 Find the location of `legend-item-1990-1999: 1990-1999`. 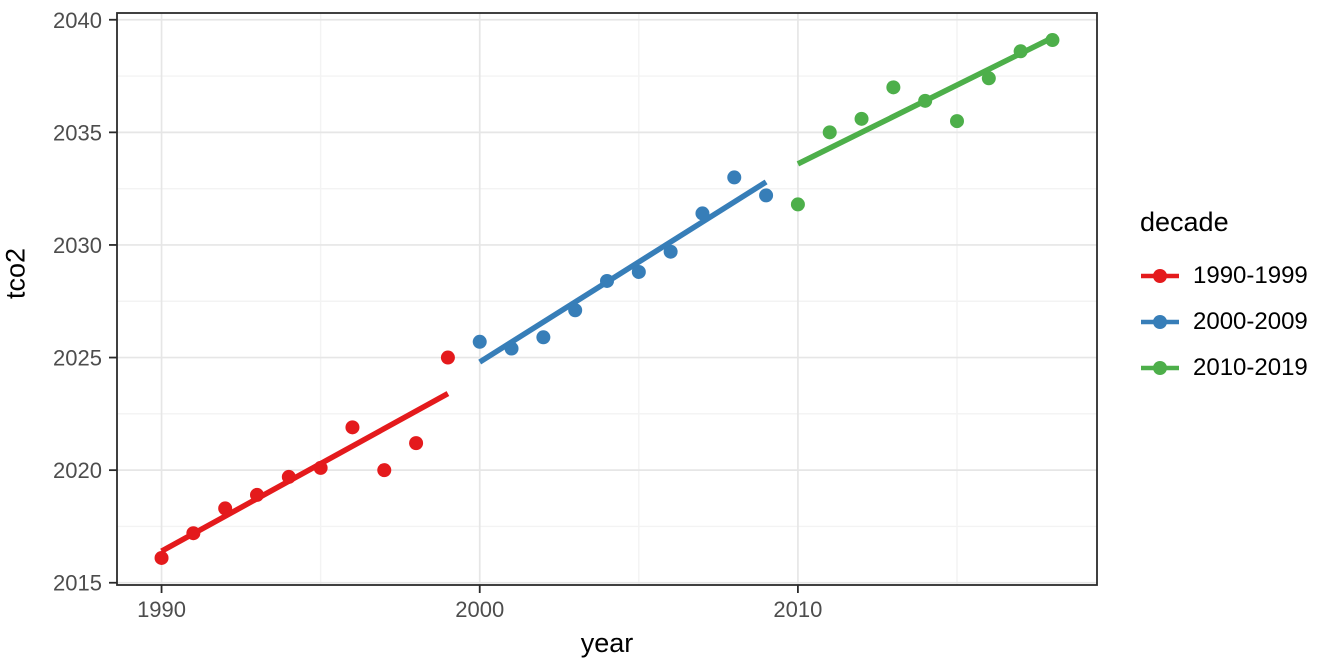

legend-item-1990-1999: 1990-1999 is located at coordinates (1224, 276).